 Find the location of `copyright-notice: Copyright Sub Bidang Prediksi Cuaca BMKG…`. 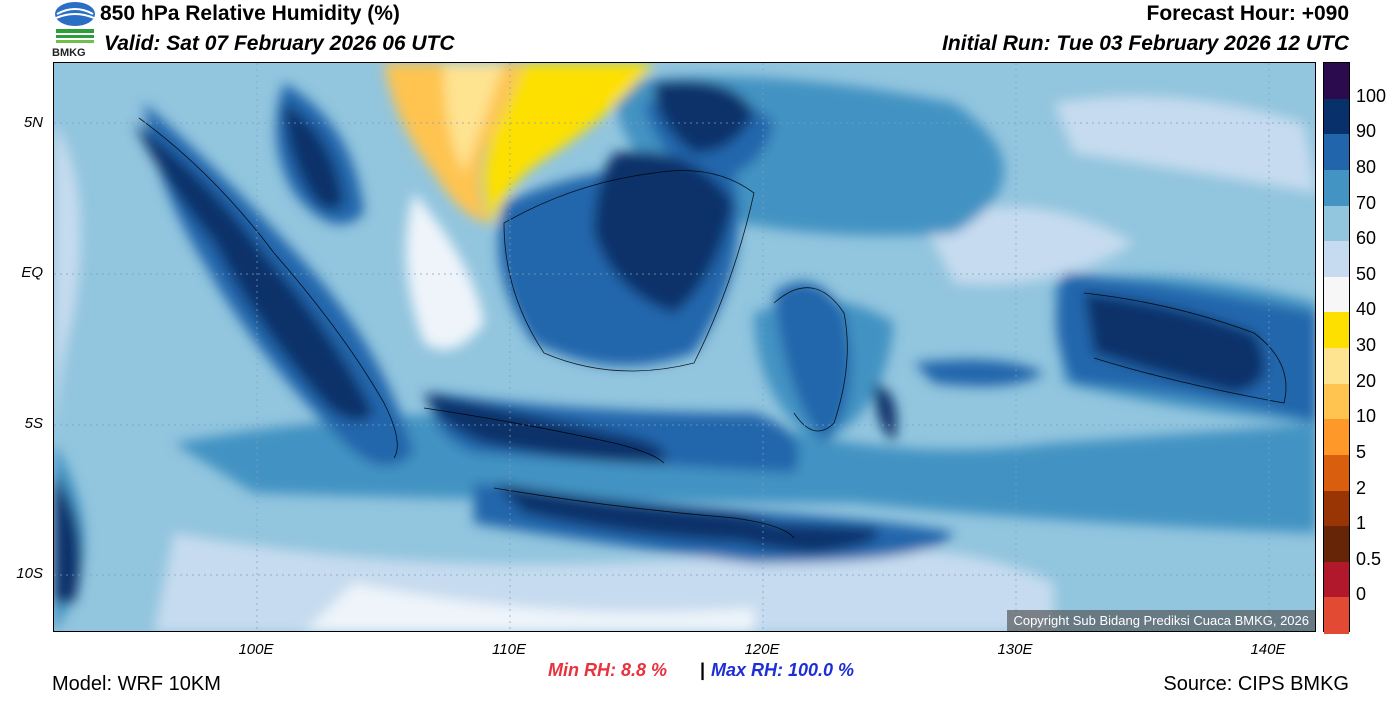

copyright-notice: Copyright Sub Bidang Prediksi Cuaca BMKG… is located at coordinates (1161, 620).